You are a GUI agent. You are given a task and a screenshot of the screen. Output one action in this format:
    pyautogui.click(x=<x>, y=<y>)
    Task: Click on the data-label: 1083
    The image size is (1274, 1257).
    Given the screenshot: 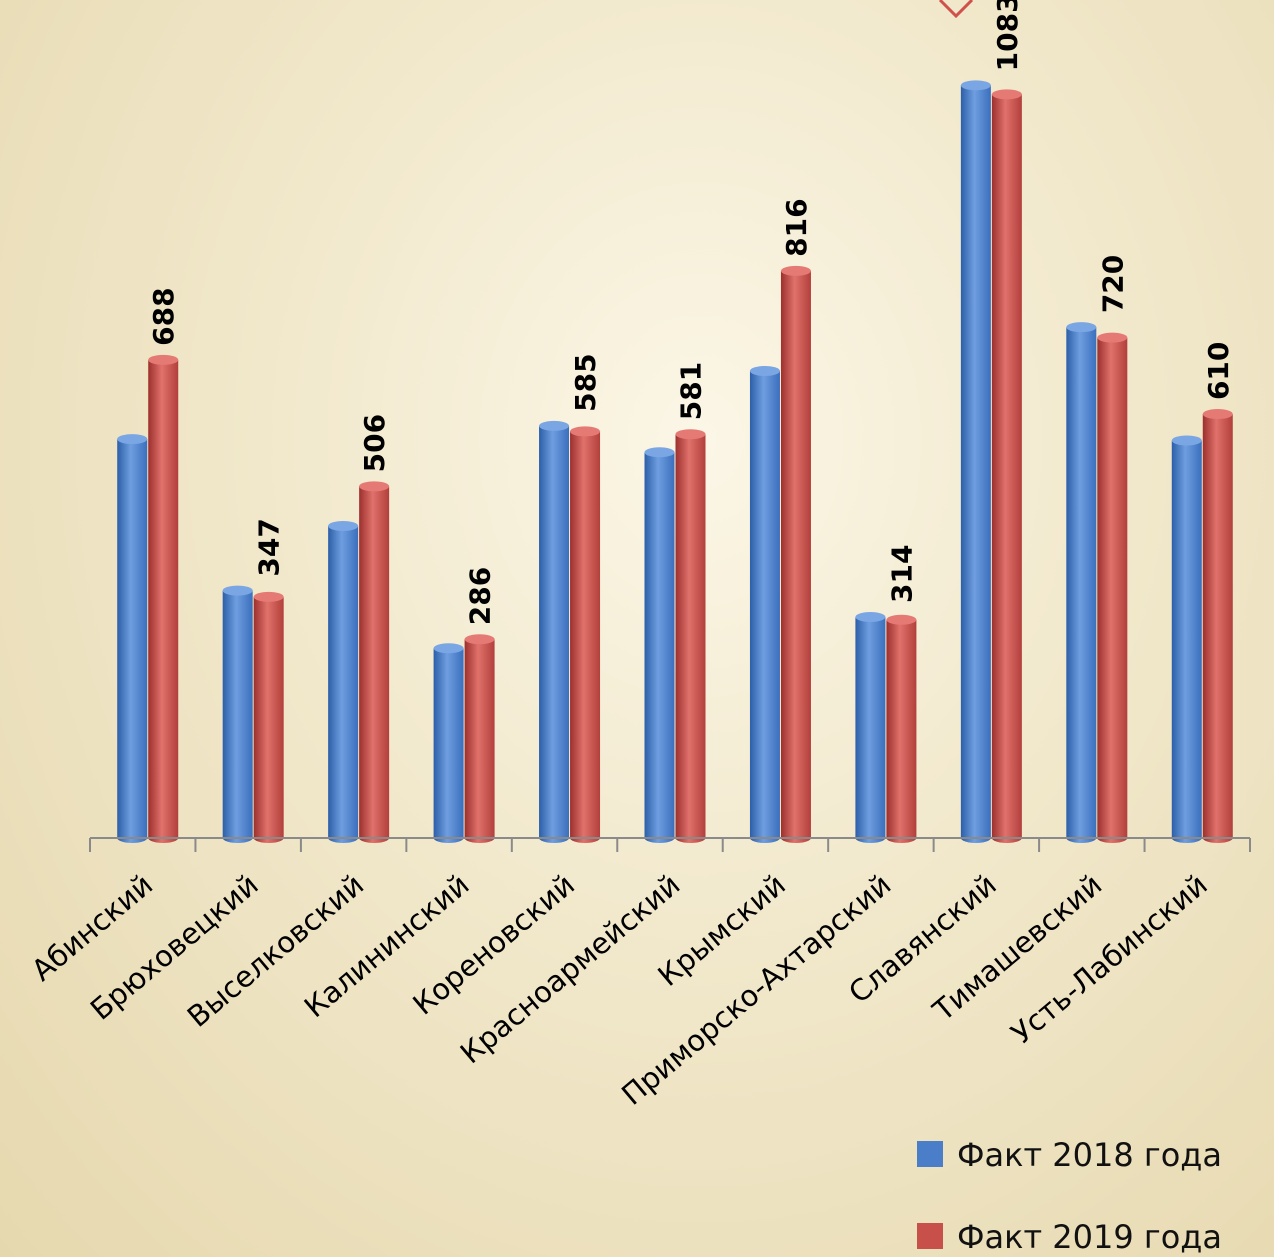 What is the action you would take?
    pyautogui.click(x=1007, y=35)
    